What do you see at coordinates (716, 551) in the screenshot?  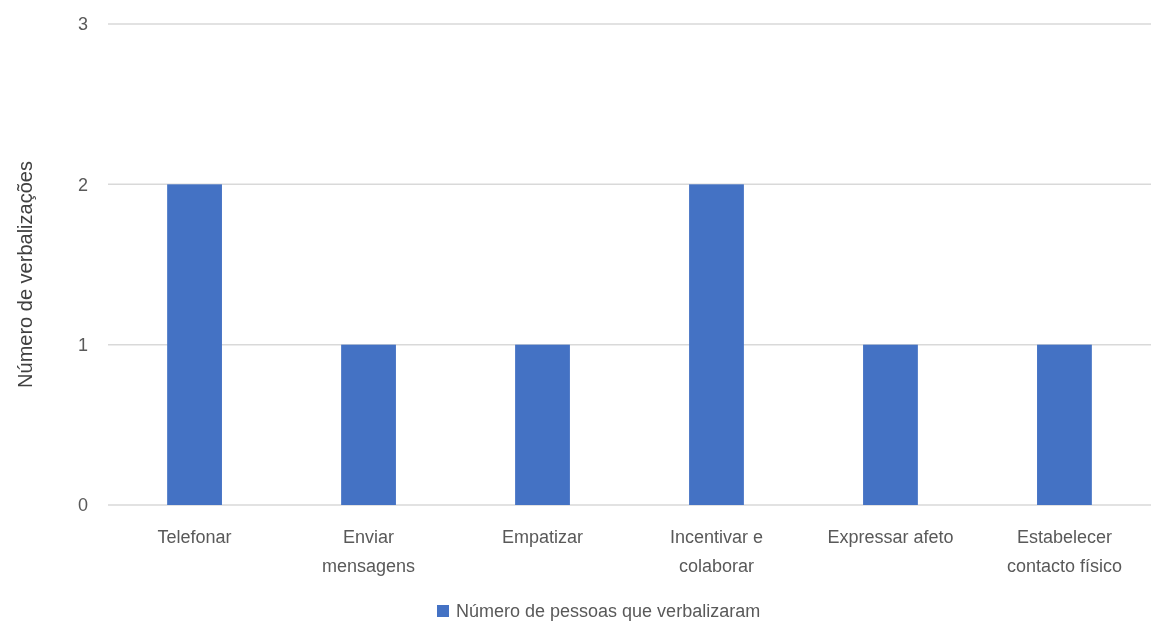 I see `x-tick-label: Incentivar e colaborar` at bounding box center [716, 551].